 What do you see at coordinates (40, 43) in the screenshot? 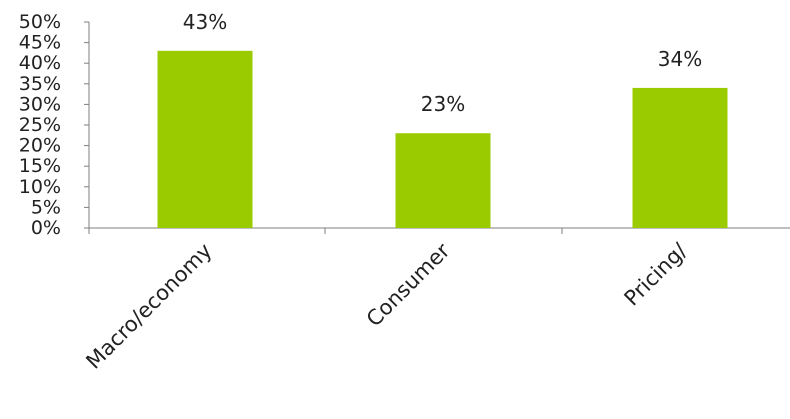
I see `y-tick-label: 45%` at bounding box center [40, 43].